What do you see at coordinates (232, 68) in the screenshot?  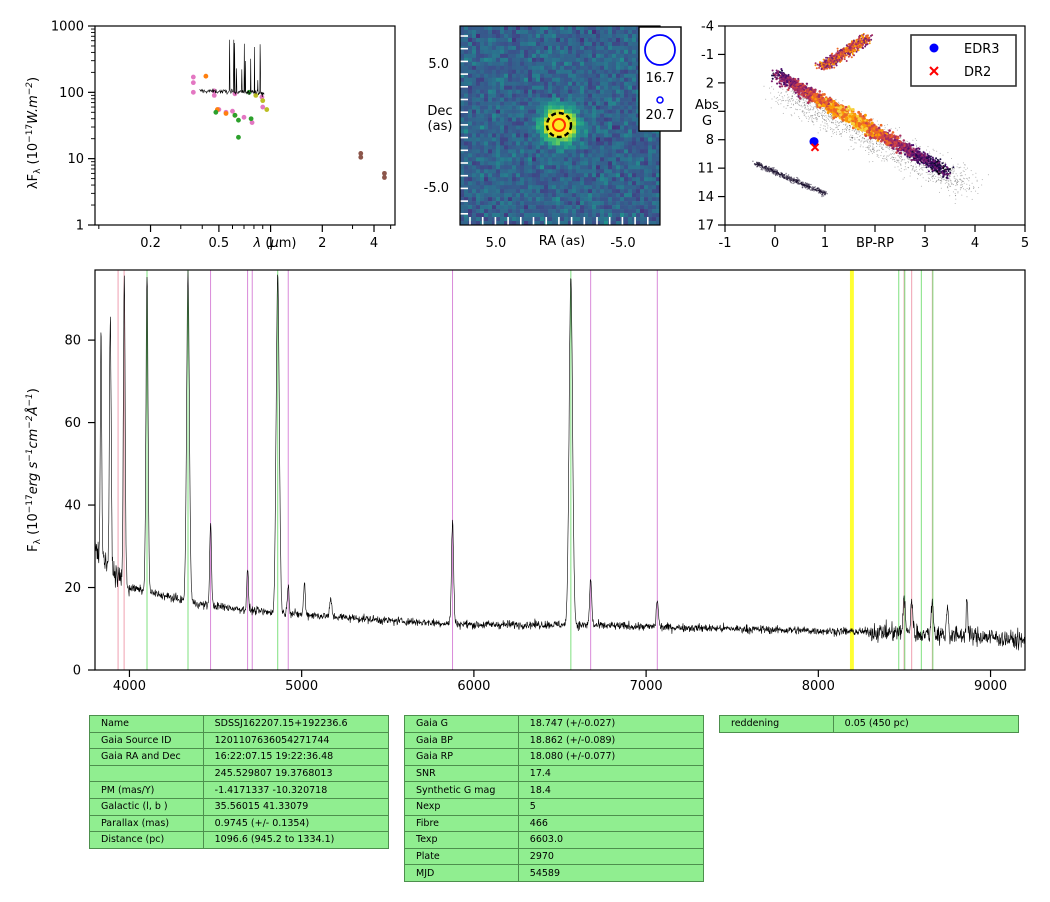 I see `sed-model-spectrum` at bounding box center [232, 68].